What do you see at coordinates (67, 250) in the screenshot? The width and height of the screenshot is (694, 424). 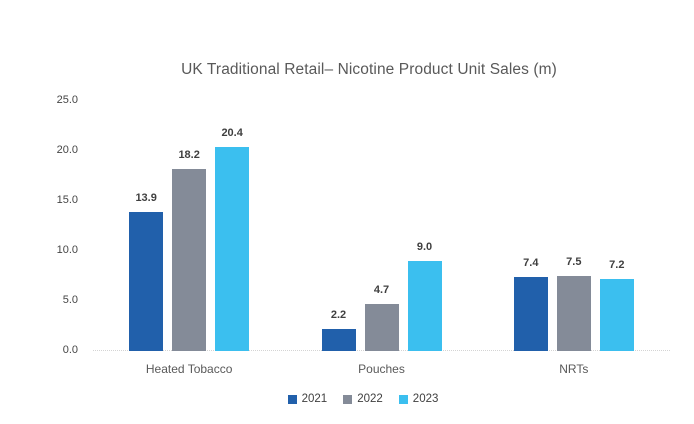 I see `y-tick-10-0: 10.0` at bounding box center [67, 250].